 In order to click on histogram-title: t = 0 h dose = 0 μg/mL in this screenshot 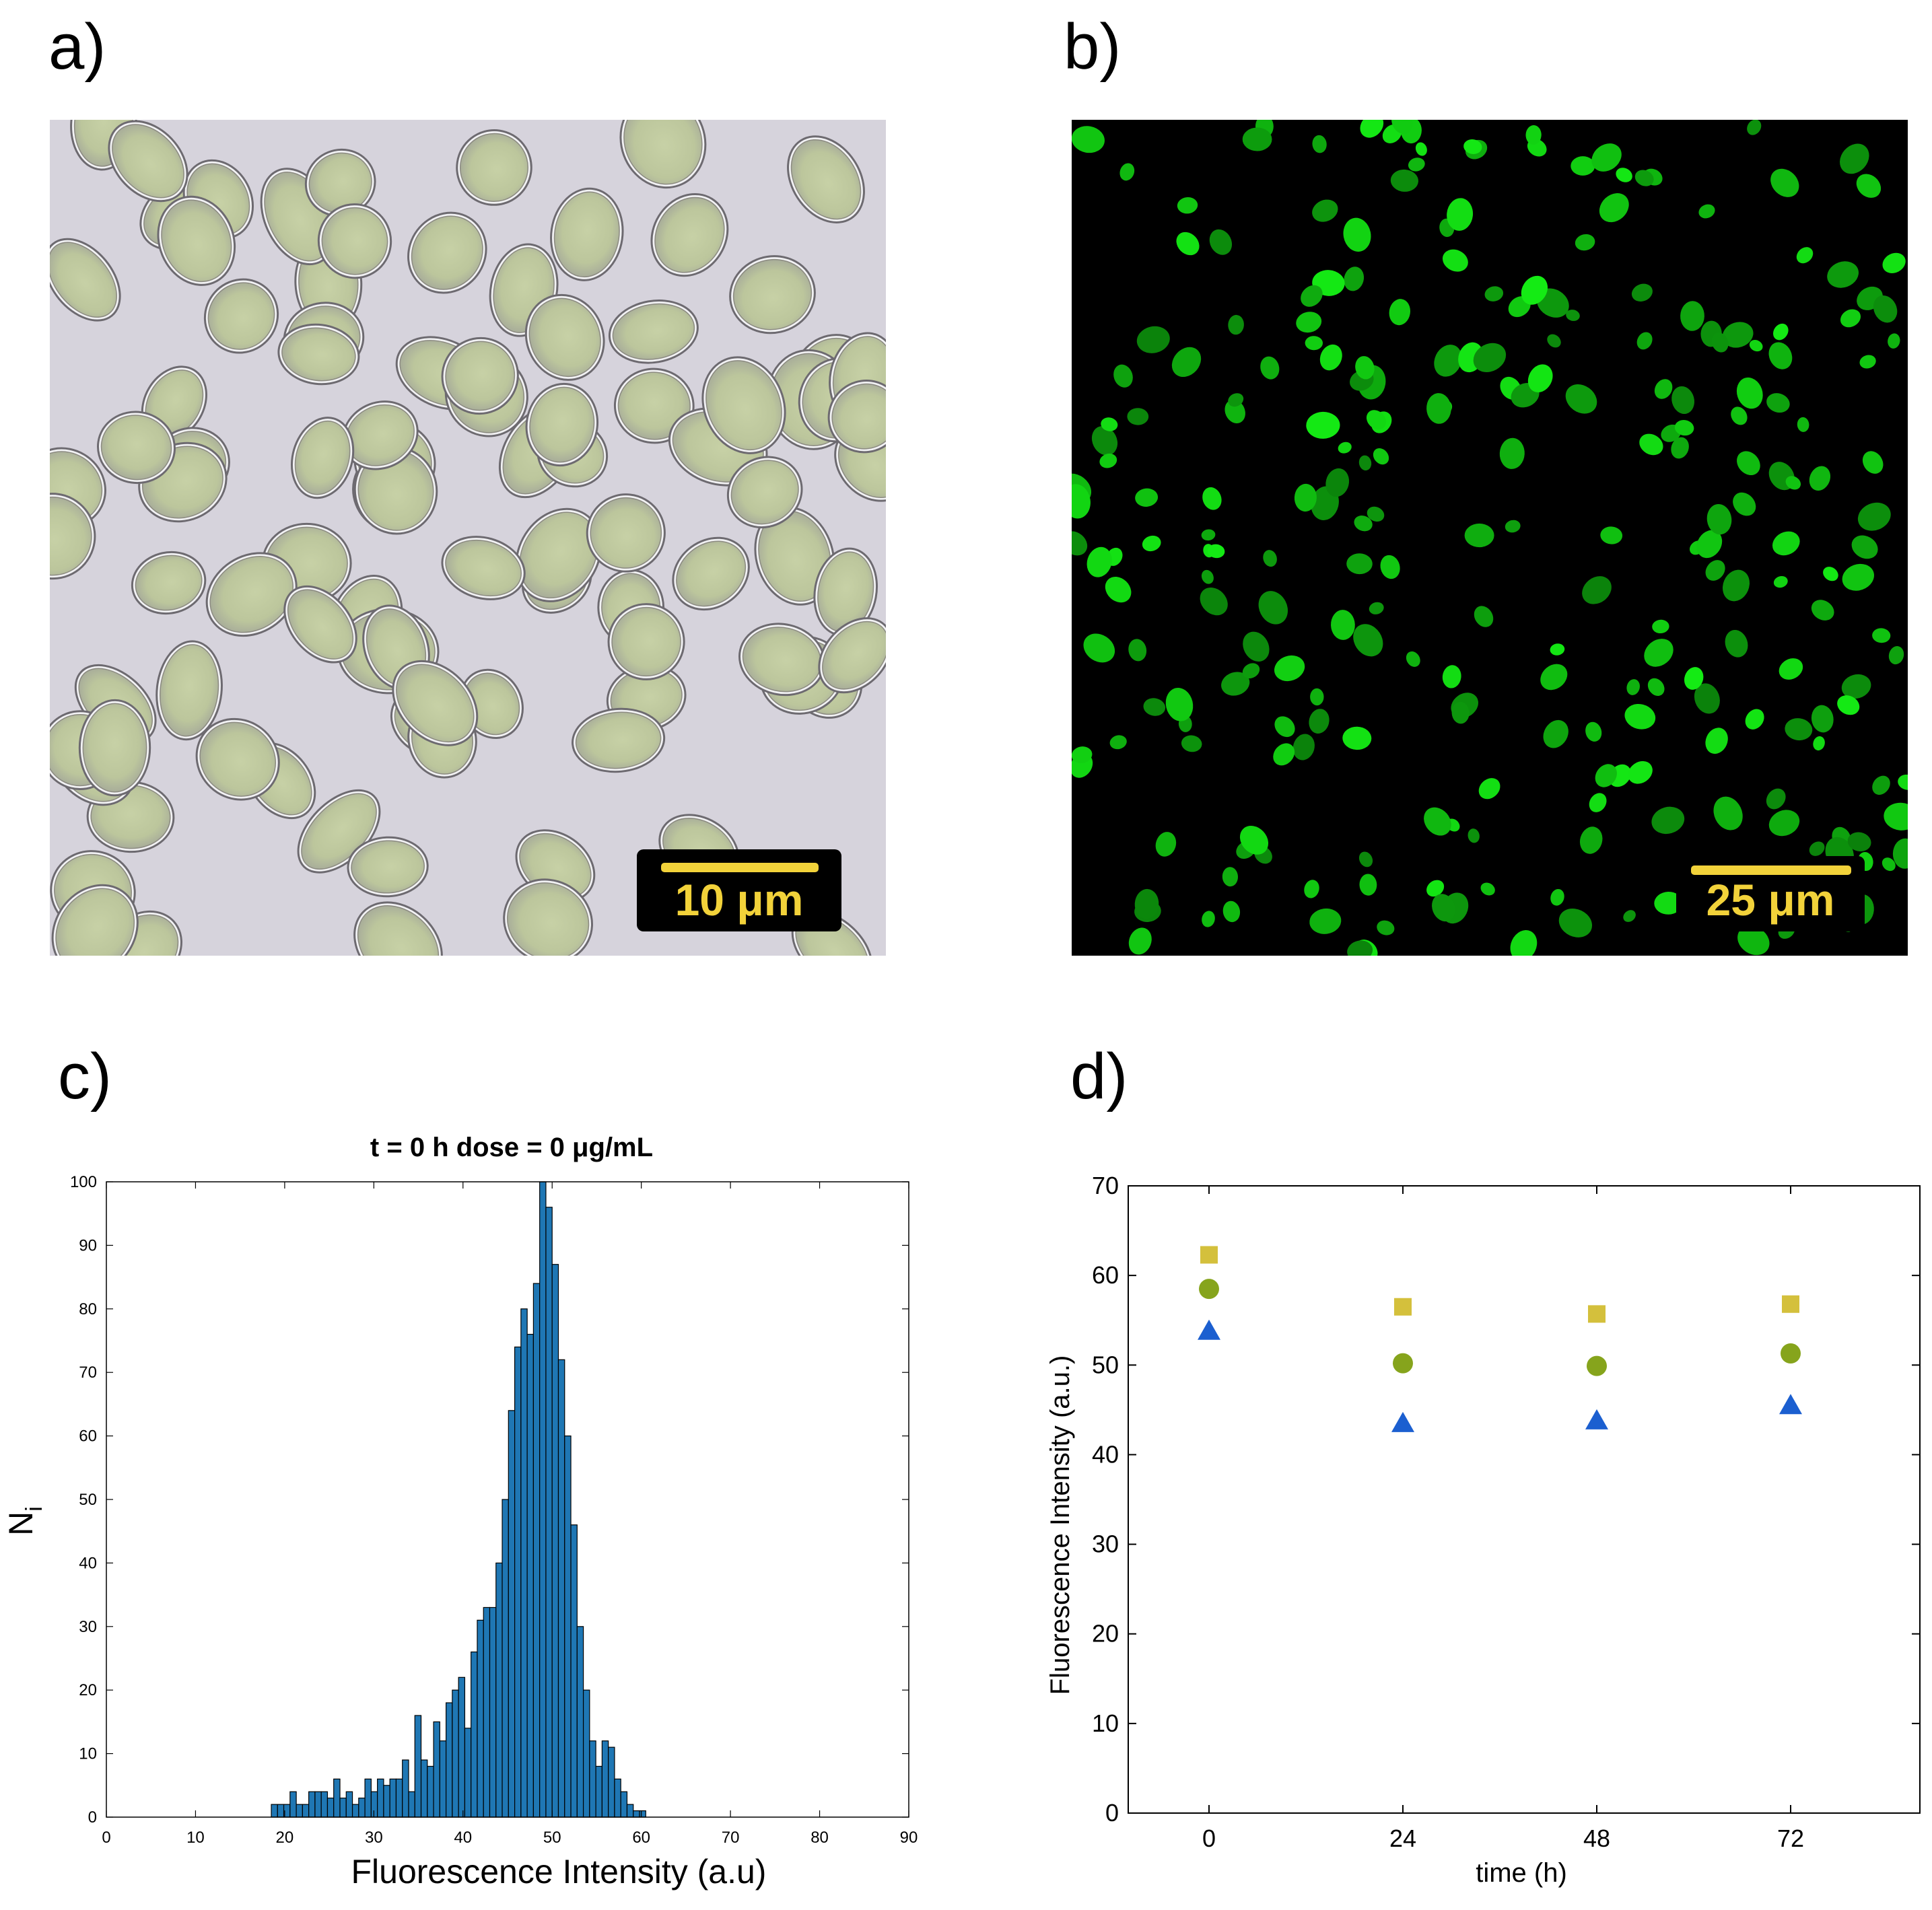, I will do `click(512, 1147)`.